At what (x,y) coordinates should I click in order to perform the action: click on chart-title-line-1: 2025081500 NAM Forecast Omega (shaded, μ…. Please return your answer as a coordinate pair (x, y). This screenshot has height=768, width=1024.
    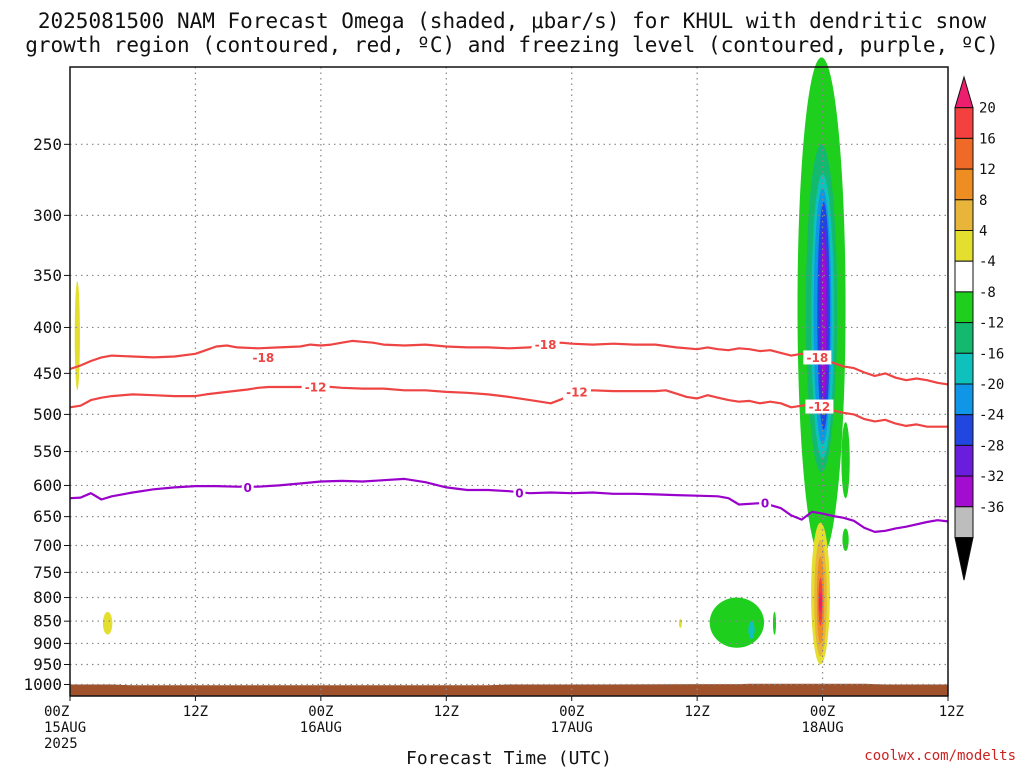
    Looking at the image, I should click on (512, 21).